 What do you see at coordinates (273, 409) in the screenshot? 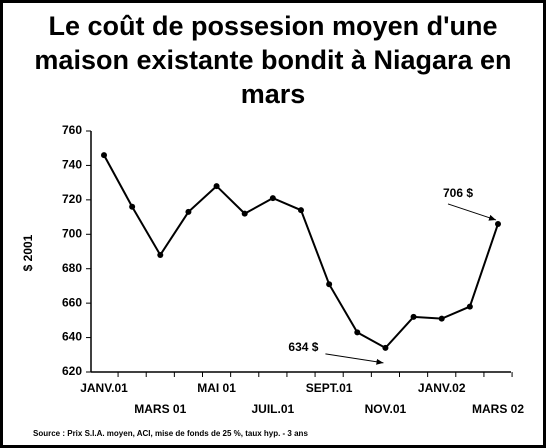
I see `x-tick-label: JUIL.01` at bounding box center [273, 409].